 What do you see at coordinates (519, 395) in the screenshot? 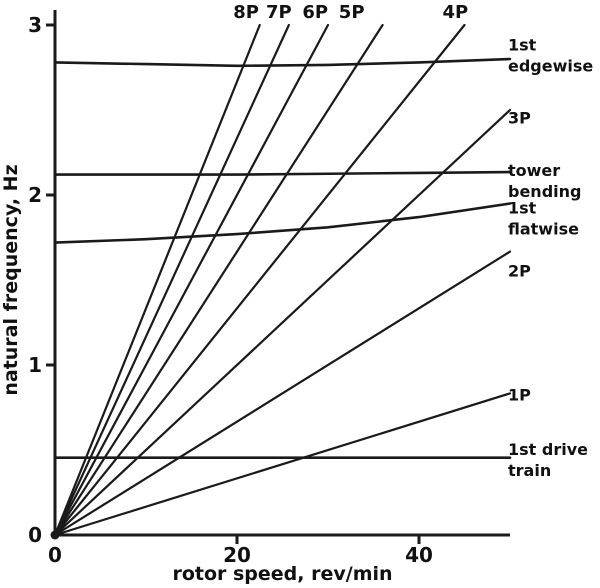
I see `curve-label-1p: 1P` at bounding box center [519, 395].